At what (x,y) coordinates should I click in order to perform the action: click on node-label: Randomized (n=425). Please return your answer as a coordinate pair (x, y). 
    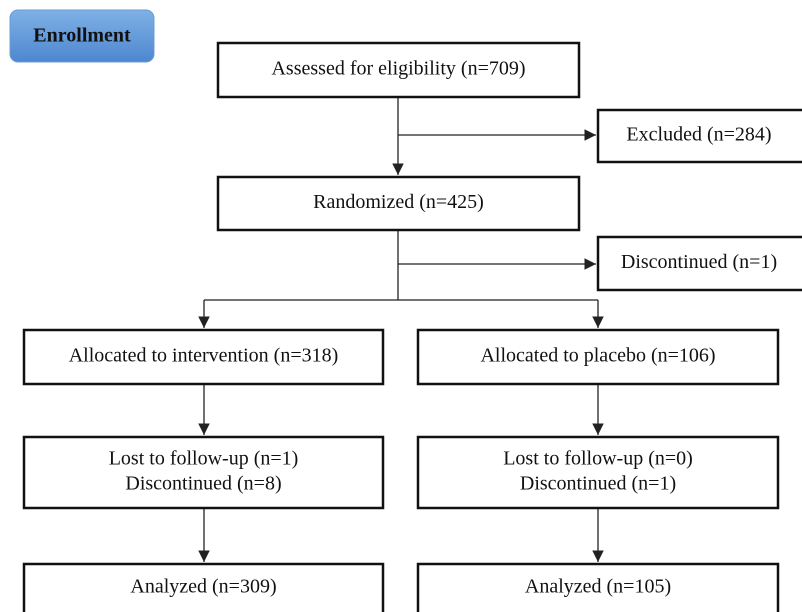
    Looking at the image, I should click on (398, 202).